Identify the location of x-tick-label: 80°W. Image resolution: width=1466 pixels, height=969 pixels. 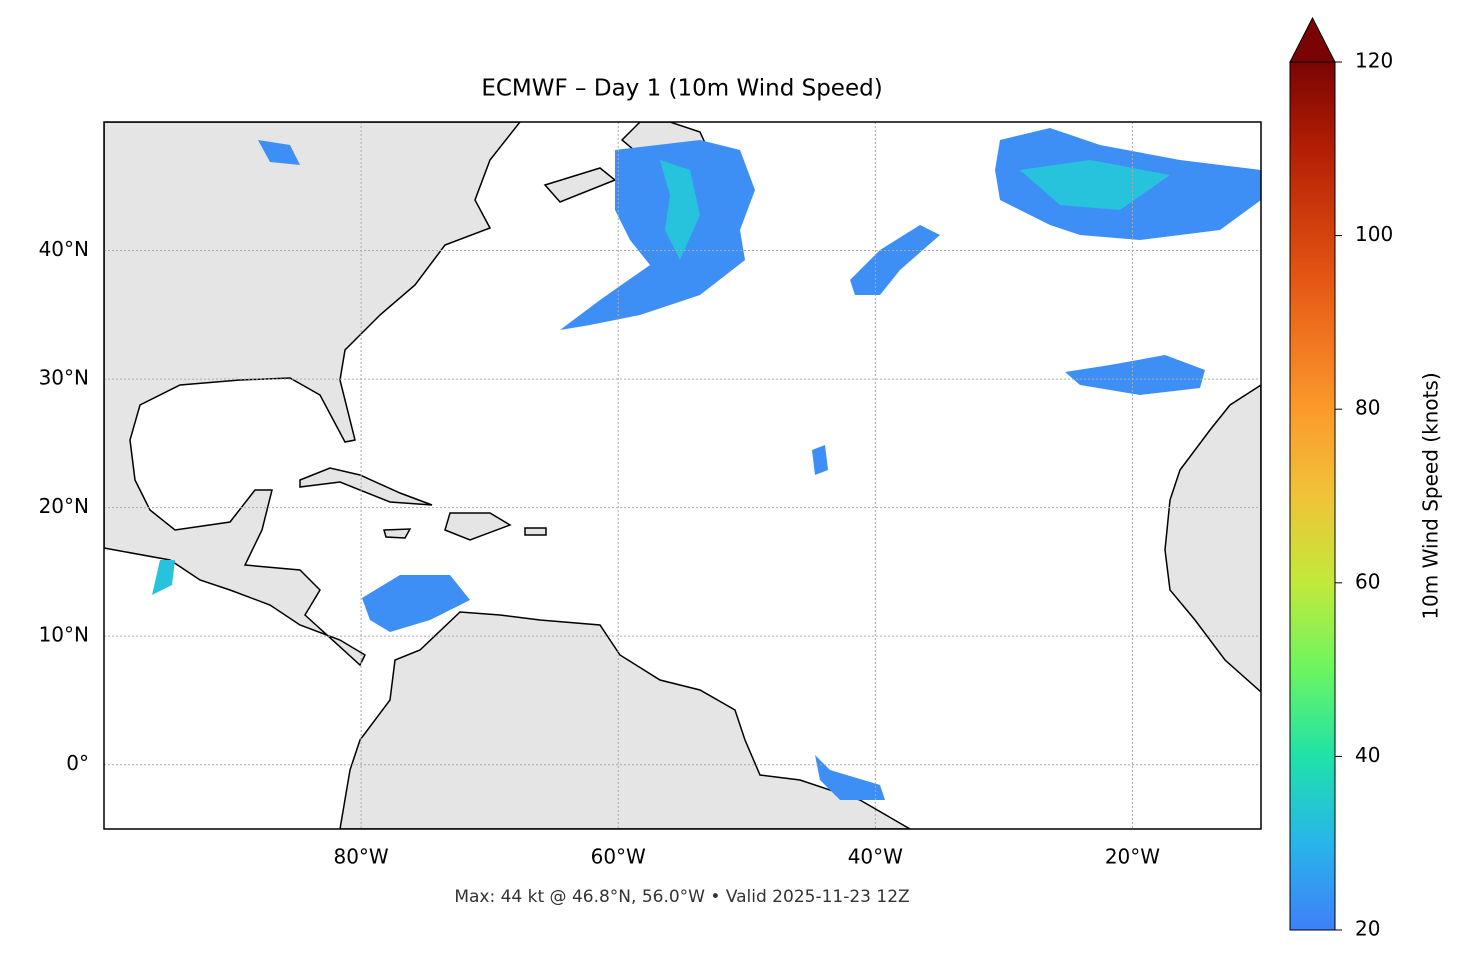
(360, 857).